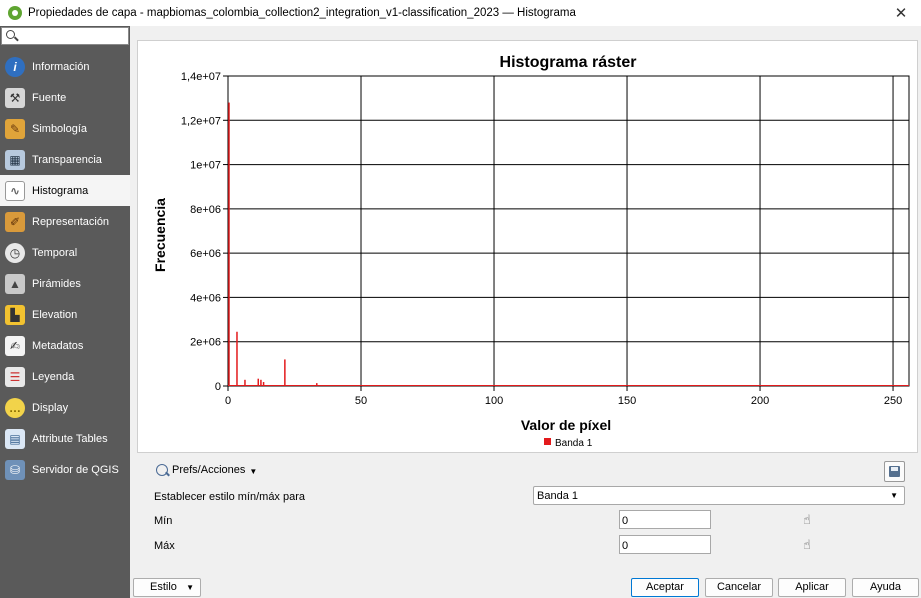  I want to click on sidebar-item-label: Display, so click(50, 407).